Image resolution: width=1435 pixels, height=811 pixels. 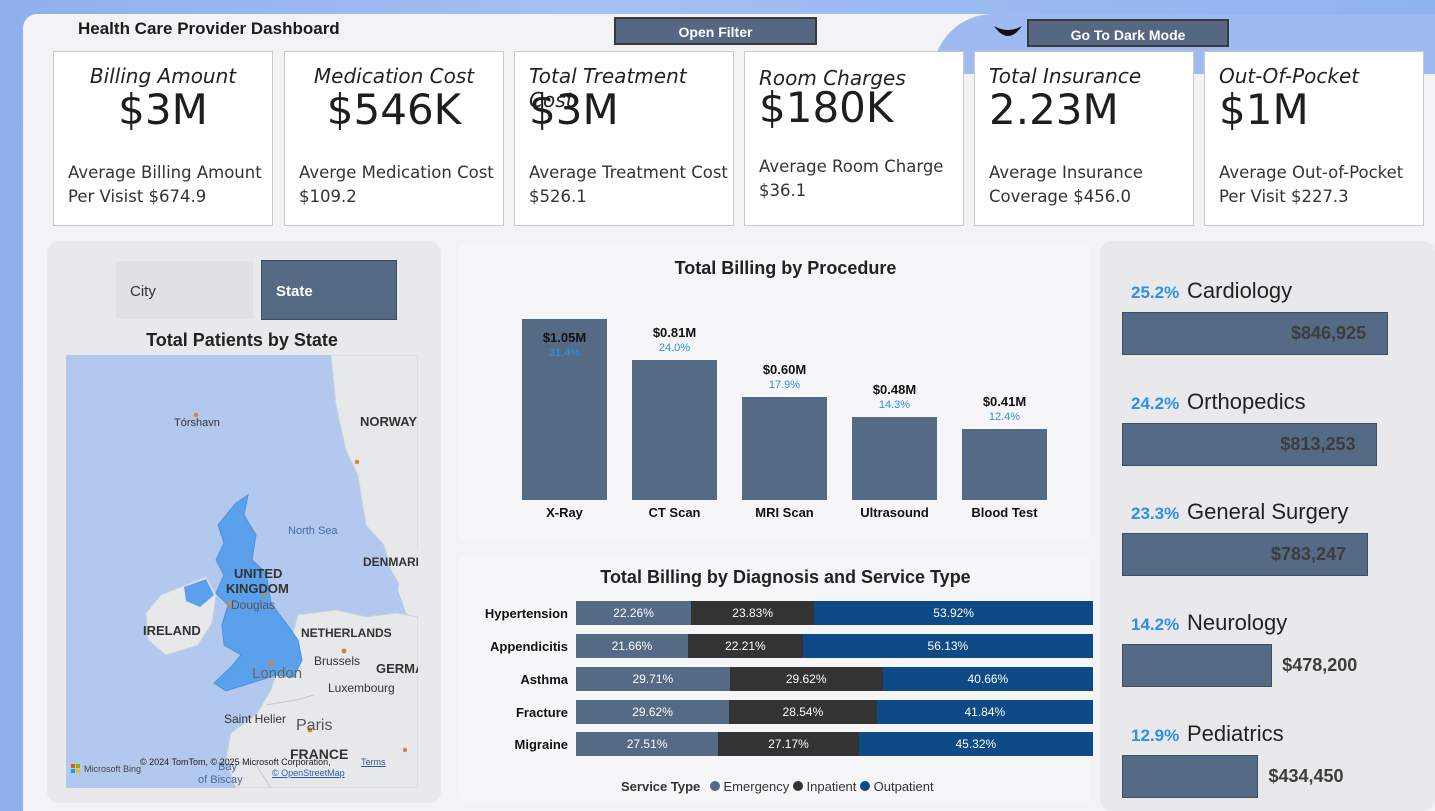 What do you see at coordinates (1306, 776) in the screenshot?
I see `department-value: $434,450` at bounding box center [1306, 776].